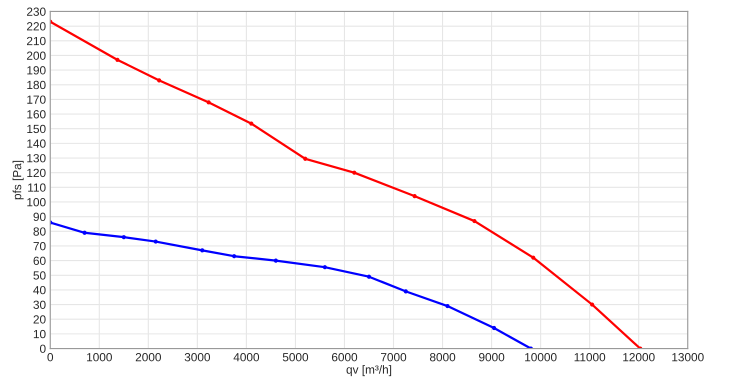 This screenshot has width=750, height=383. Describe the element at coordinates (18, 180) in the screenshot. I see `y-axis-title: pfs [Pa]` at that location.